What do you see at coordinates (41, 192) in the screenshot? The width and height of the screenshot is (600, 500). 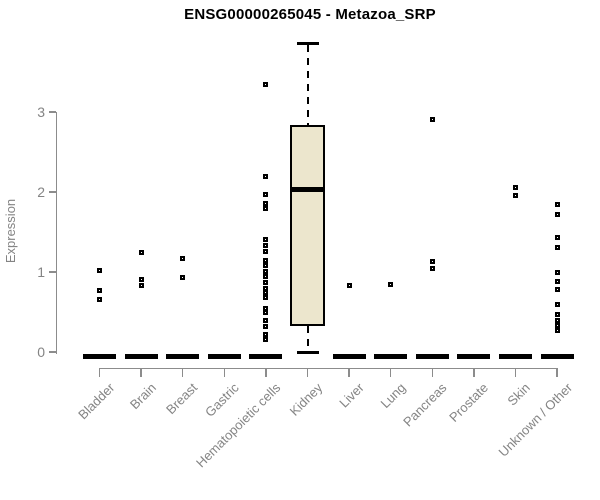 I see `y-tick-label: 2` at bounding box center [41, 192].